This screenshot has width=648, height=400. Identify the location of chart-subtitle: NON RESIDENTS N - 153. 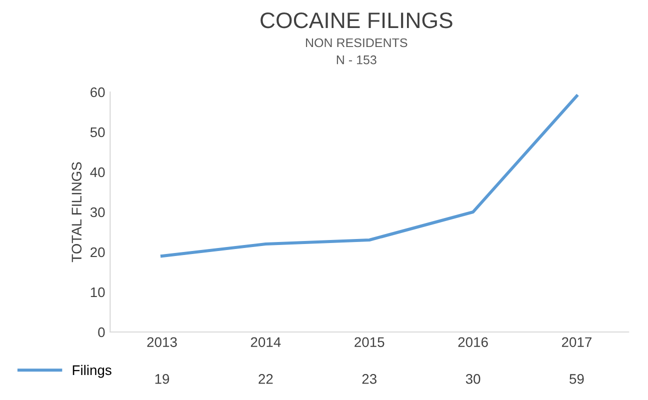
(357, 51).